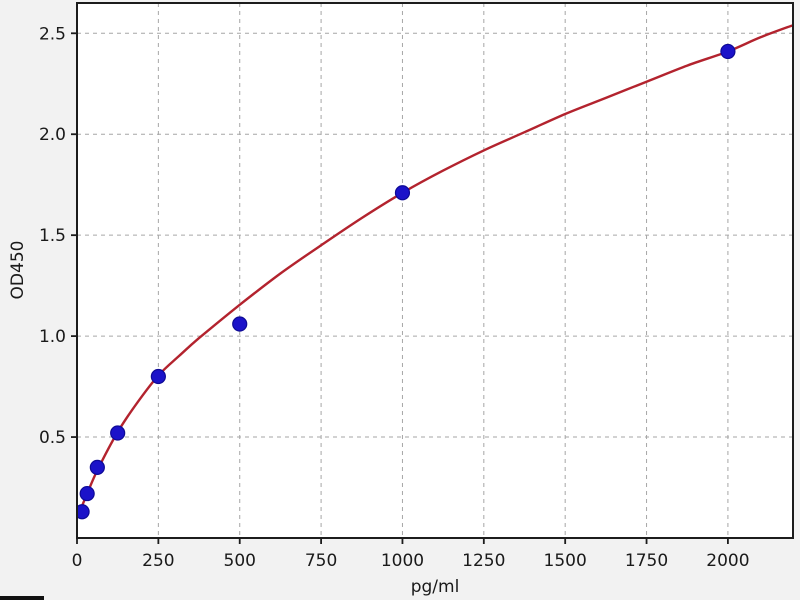  I want to click on x-tick-label: 2000, so click(727, 561).